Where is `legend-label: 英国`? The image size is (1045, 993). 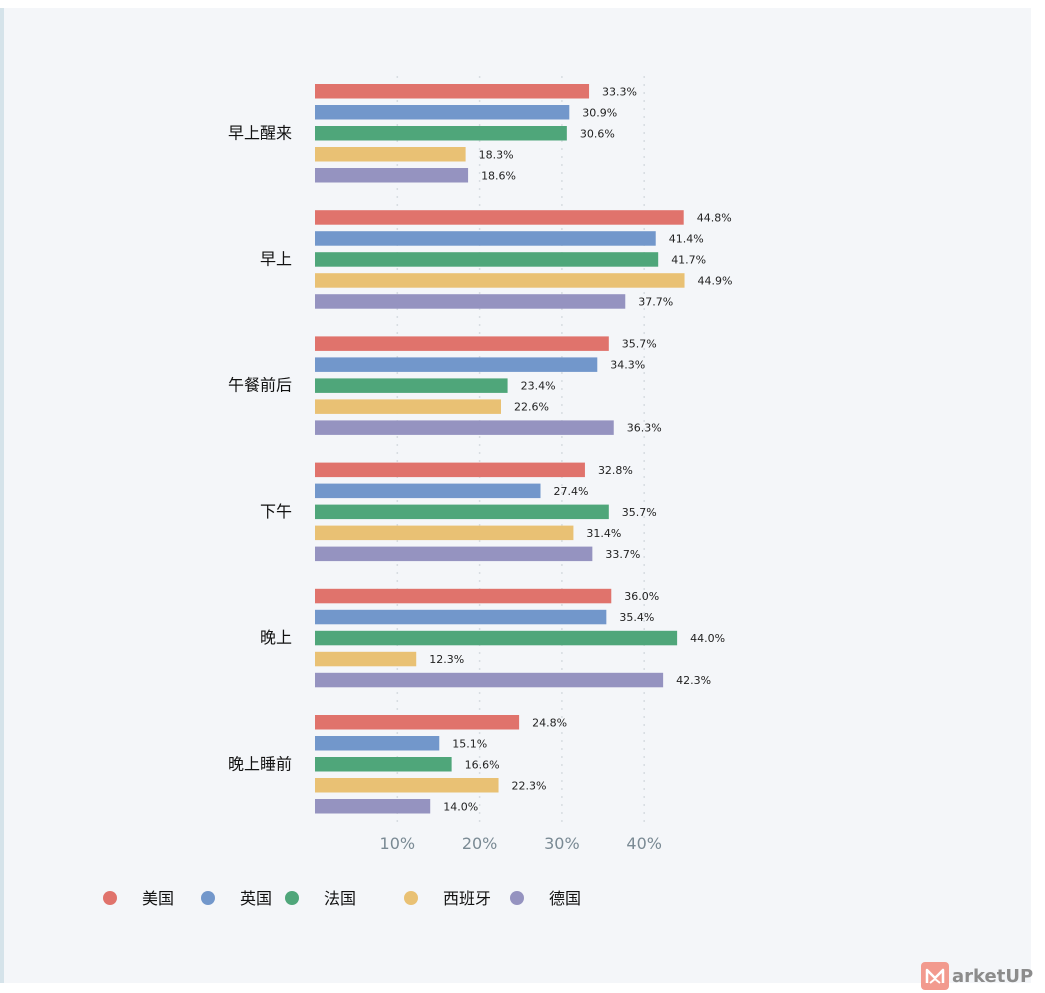 legend-label: 英国 is located at coordinates (256, 898).